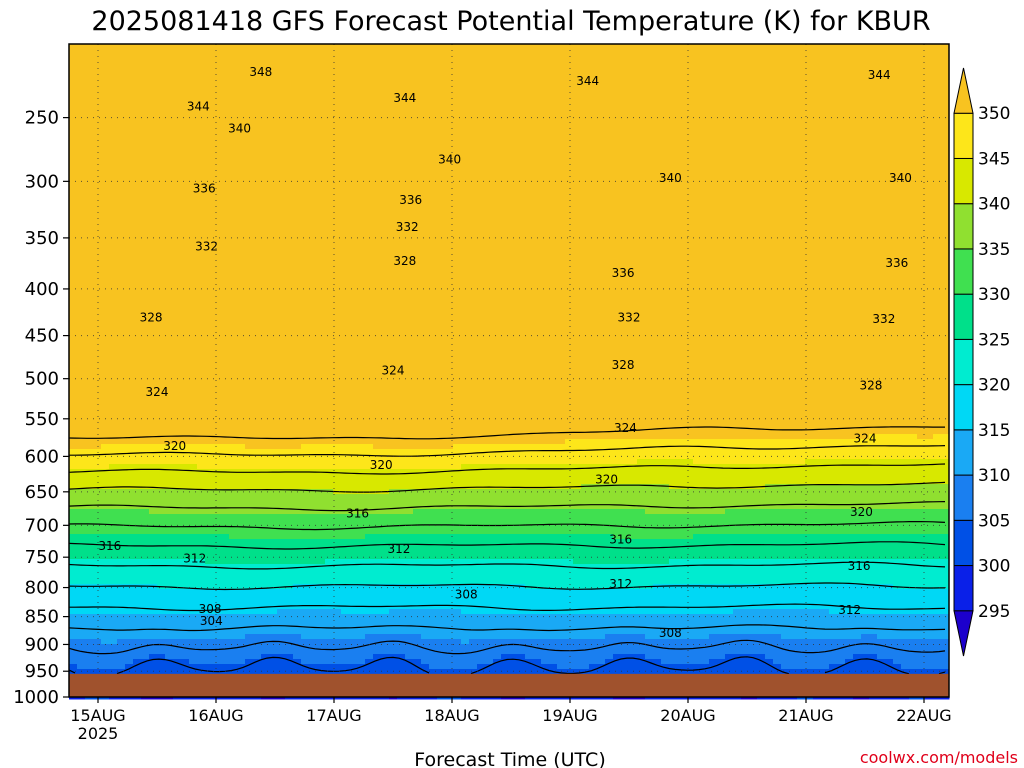  I want to click on y-tick-label: 550, so click(42, 419).